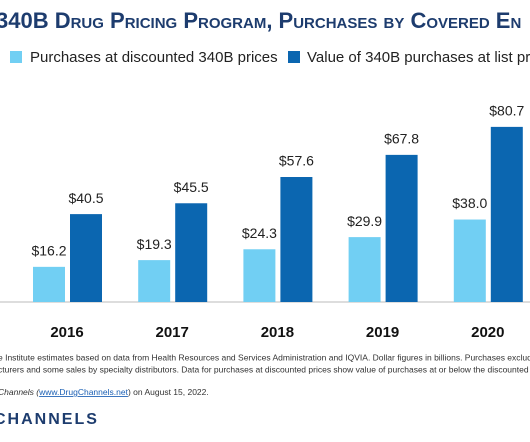 This screenshot has height=442, width=530. Describe the element at coordinates (49, 419) in the screenshot. I see `logo: CHANNELS` at that location.